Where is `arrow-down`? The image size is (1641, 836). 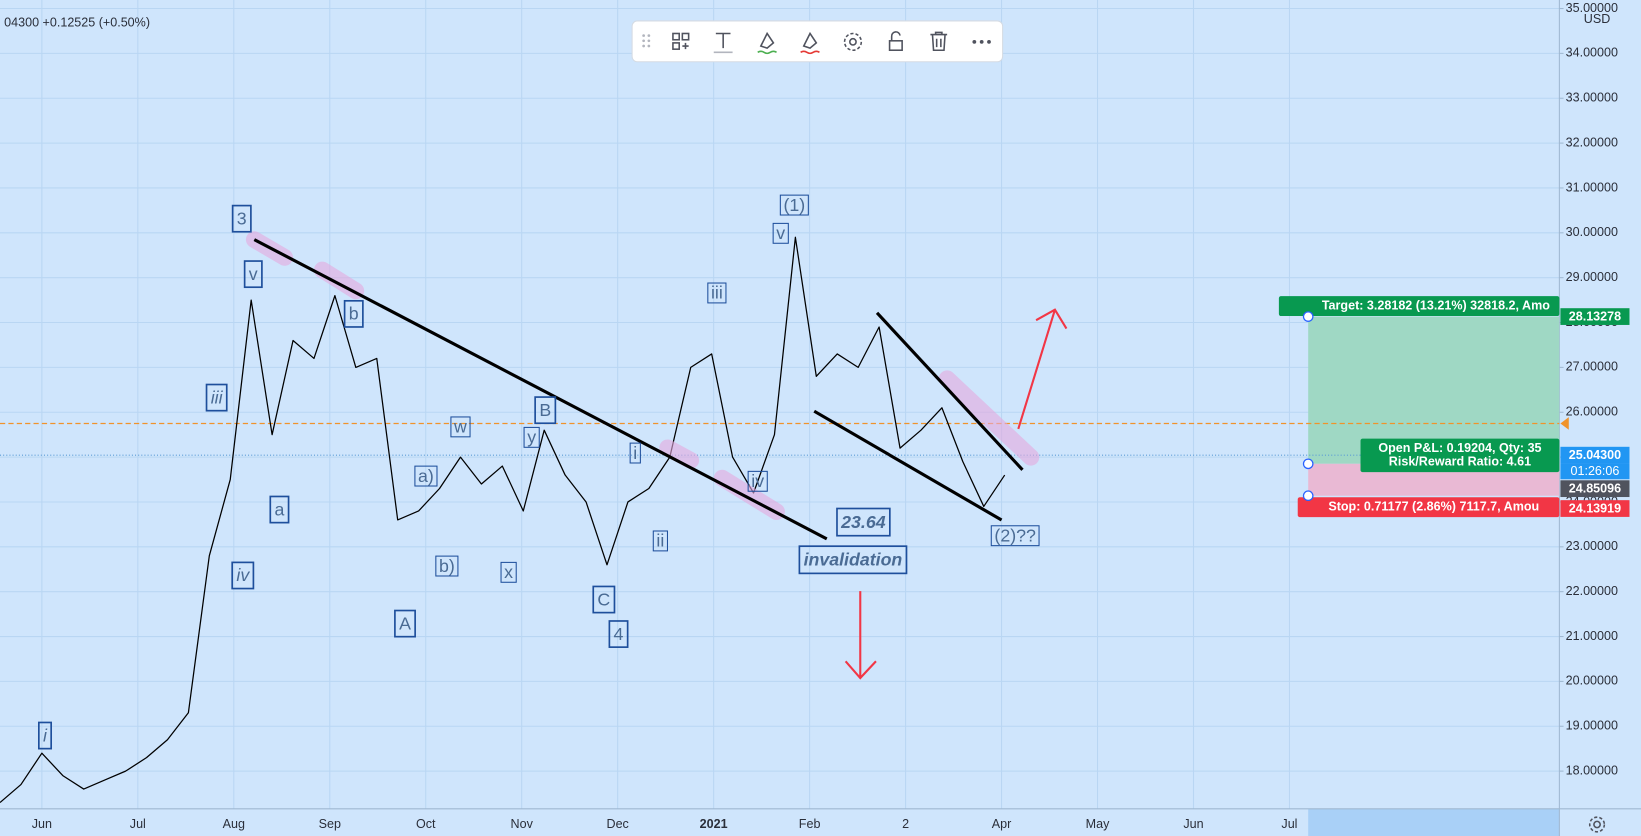 arrow-down is located at coordinates (860, 635).